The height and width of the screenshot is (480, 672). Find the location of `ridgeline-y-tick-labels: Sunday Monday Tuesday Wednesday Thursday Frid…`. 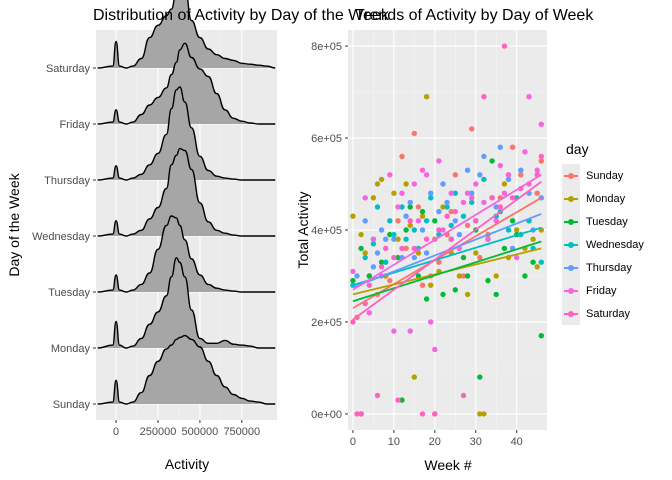

ridgeline-y-tick-labels: Sunday Monday Tuesday Wednesday Thursday Frid… is located at coordinates (64, 237).